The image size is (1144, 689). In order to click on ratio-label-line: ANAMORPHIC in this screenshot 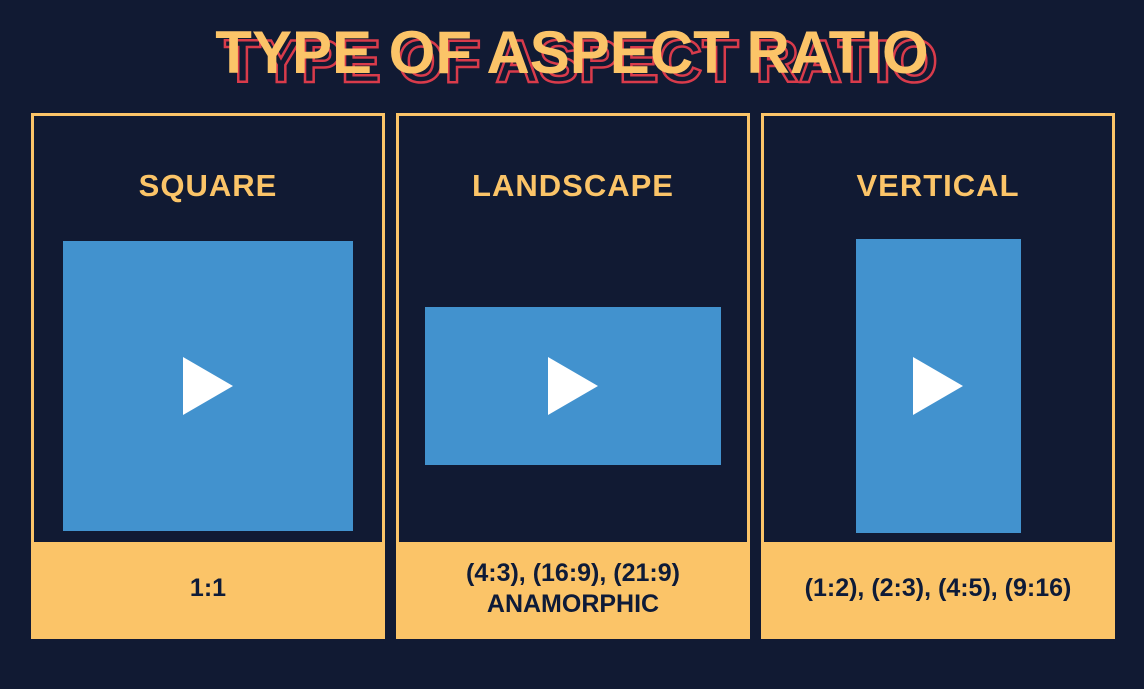, I will do `click(573, 604)`.